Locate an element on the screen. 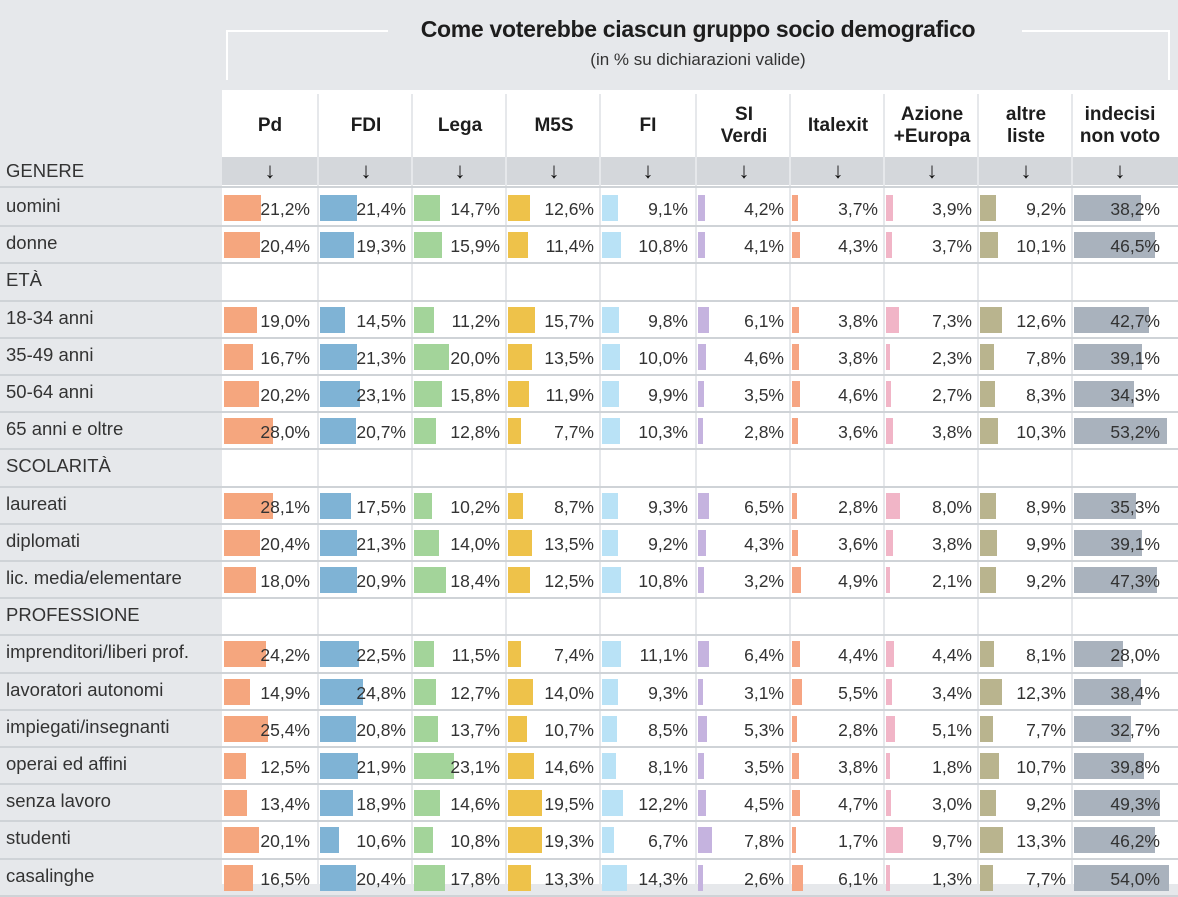 Image resolution: width=1178 pixels, height=897 pixels. value-label: 7,4% is located at coordinates (574, 655).